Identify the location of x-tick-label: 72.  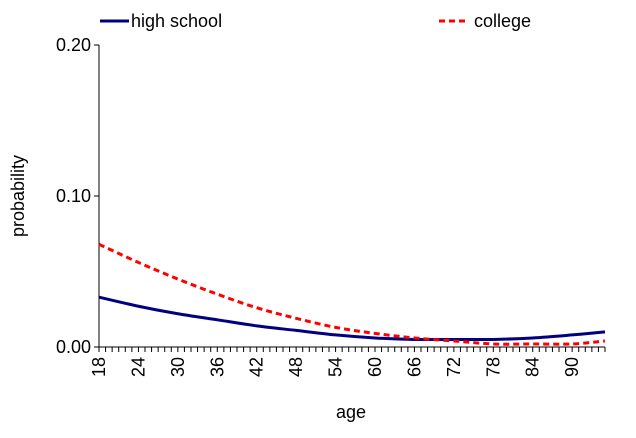
(454, 367).